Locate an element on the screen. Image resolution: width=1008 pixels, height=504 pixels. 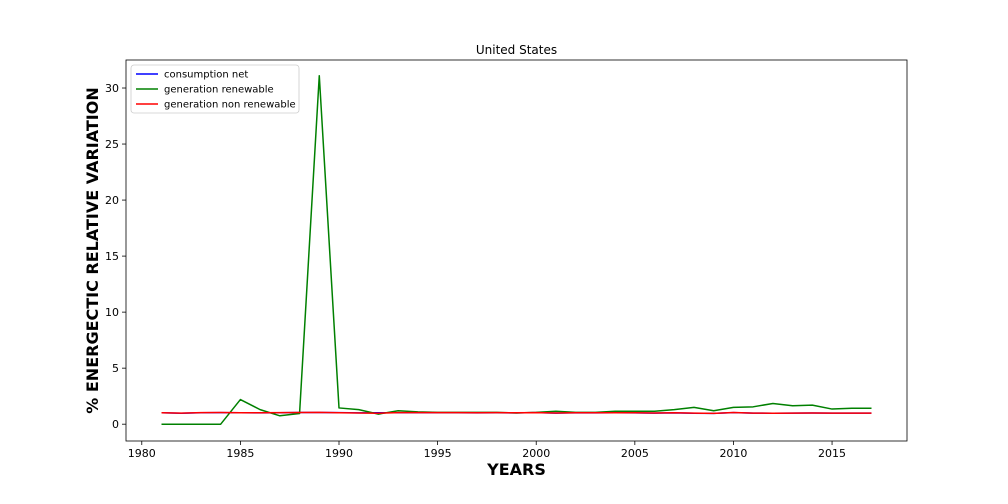
legend-label: generation renewable is located at coordinates (219, 90).